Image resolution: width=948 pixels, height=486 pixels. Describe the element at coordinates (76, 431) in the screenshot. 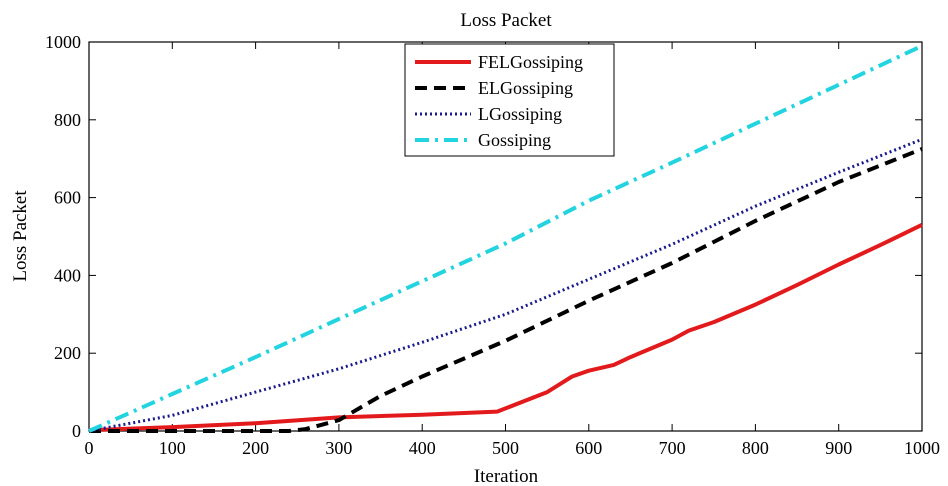

I see `y-tick-label: 0` at that location.